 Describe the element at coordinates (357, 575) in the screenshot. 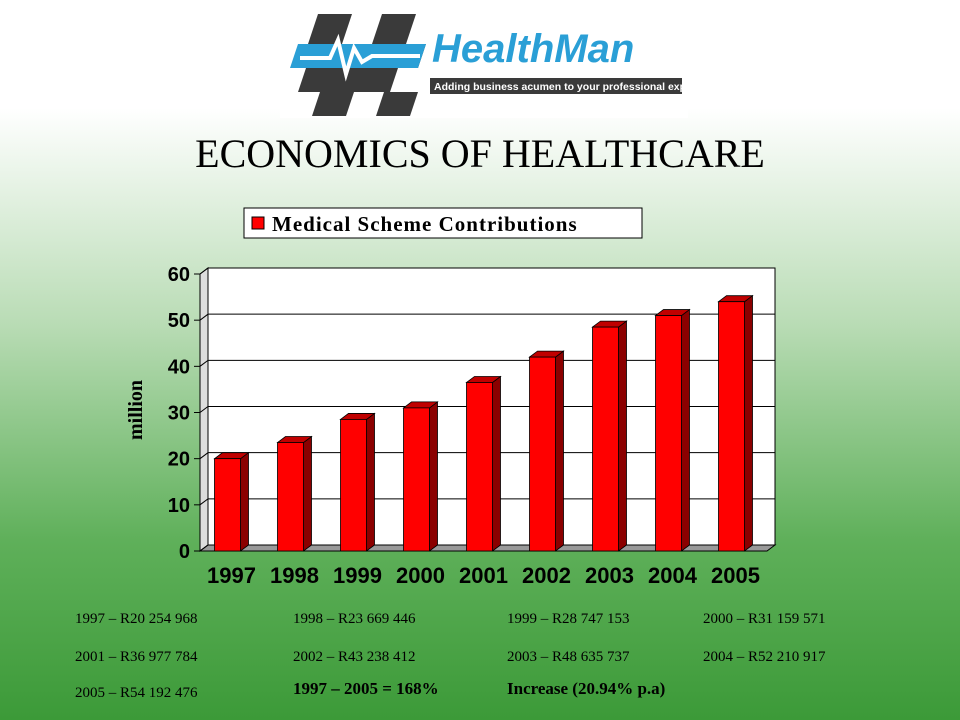

I see `x-tick-label: 1999` at that location.